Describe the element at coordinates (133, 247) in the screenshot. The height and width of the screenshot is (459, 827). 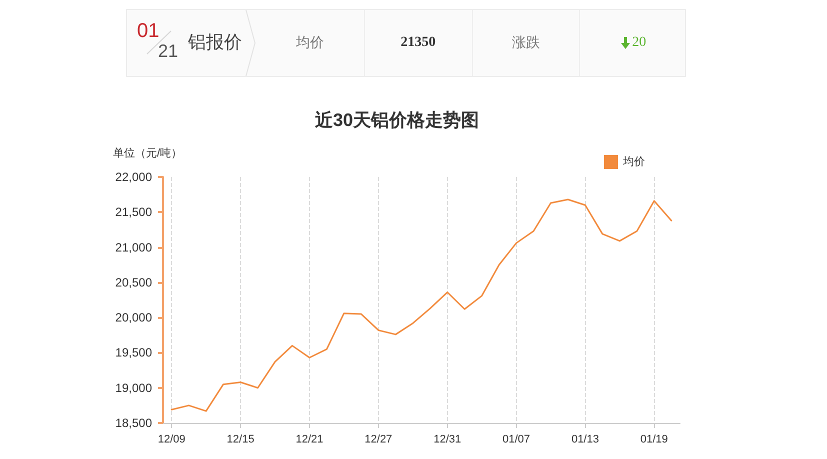
I see `y-tick-label: 21,000` at that location.